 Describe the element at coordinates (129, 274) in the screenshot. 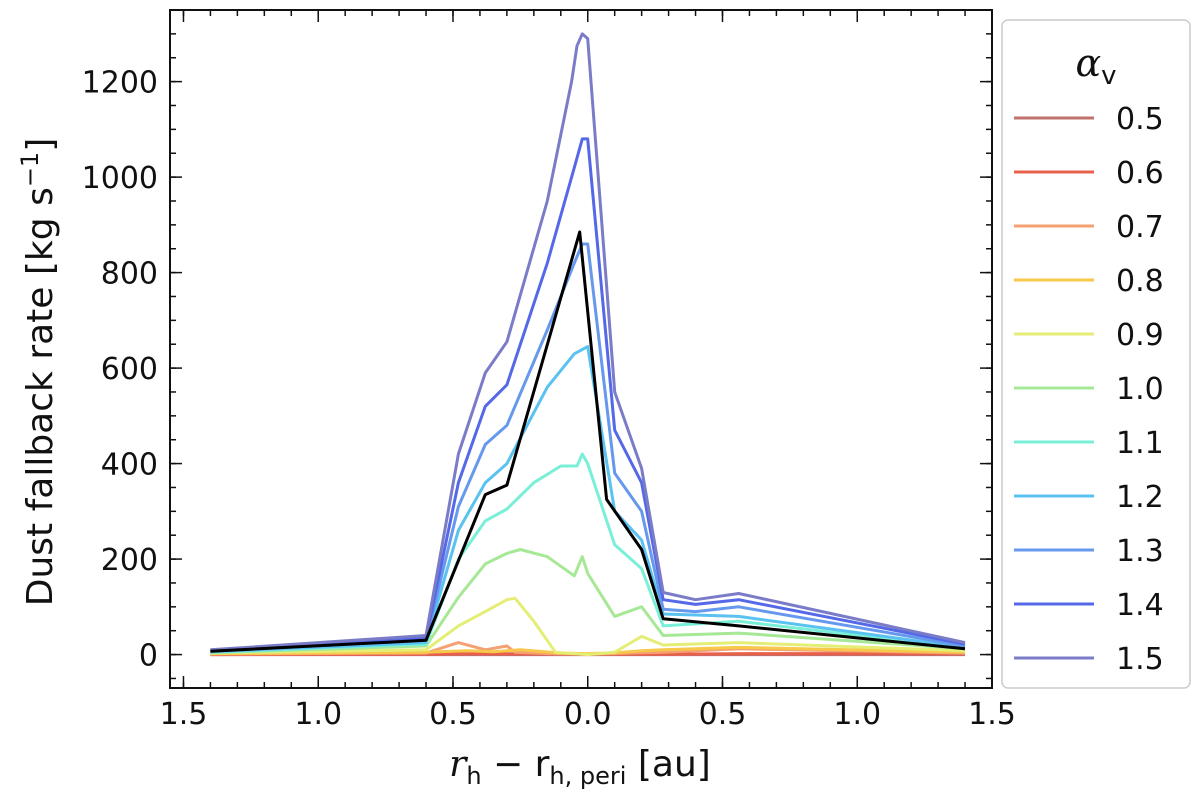

I see `y-tick-label: 800` at that location.